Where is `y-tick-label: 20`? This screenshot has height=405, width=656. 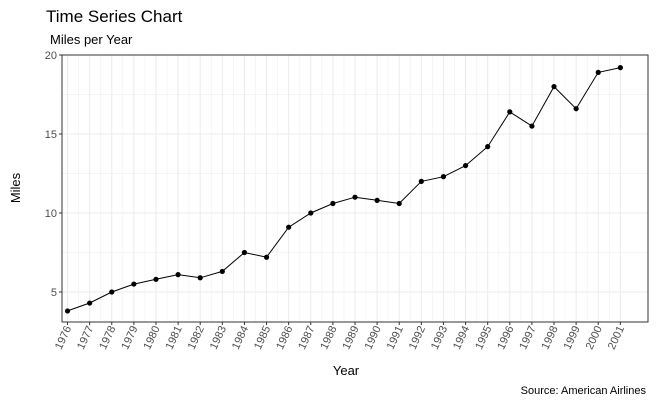 y-tick-label: 20 is located at coordinates (51, 56).